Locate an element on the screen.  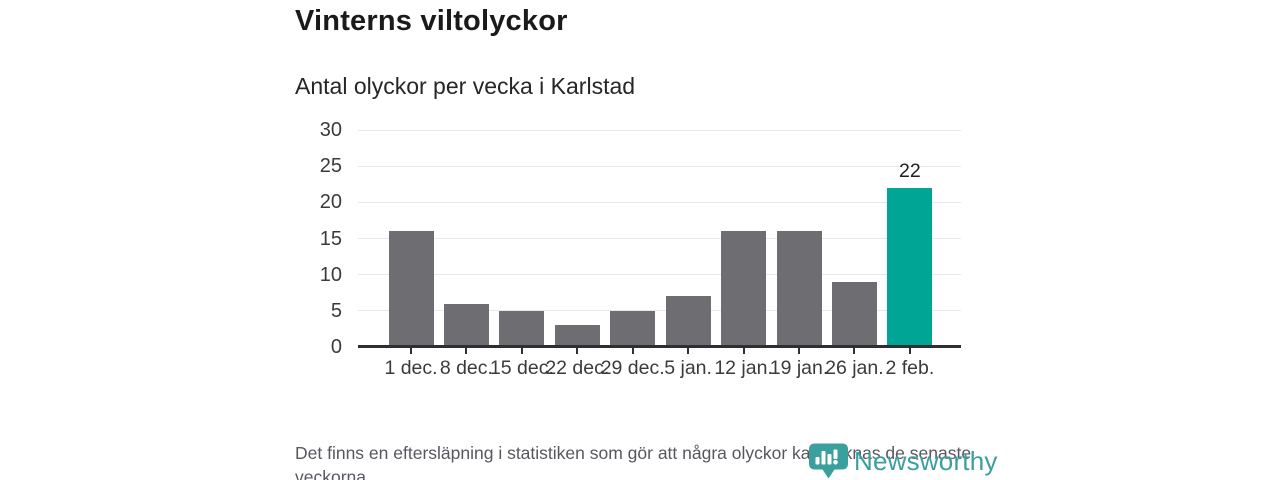
y-axis-label: 30 is located at coordinates (330, 130).